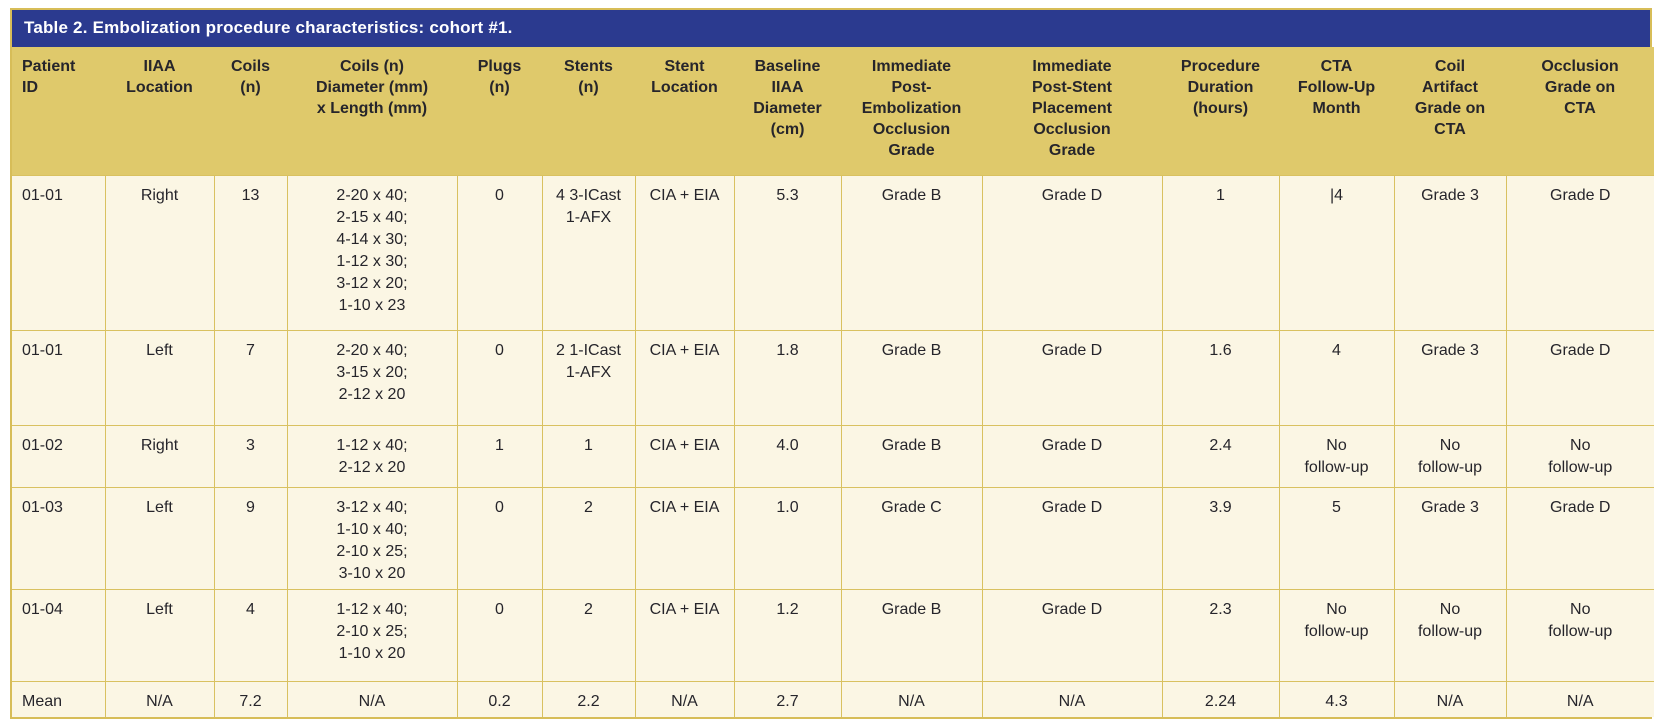 The width and height of the screenshot is (1662, 724). What do you see at coordinates (588, 698) in the screenshot?
I see `table-cell: 2.2` at bounding box center [588, 698].